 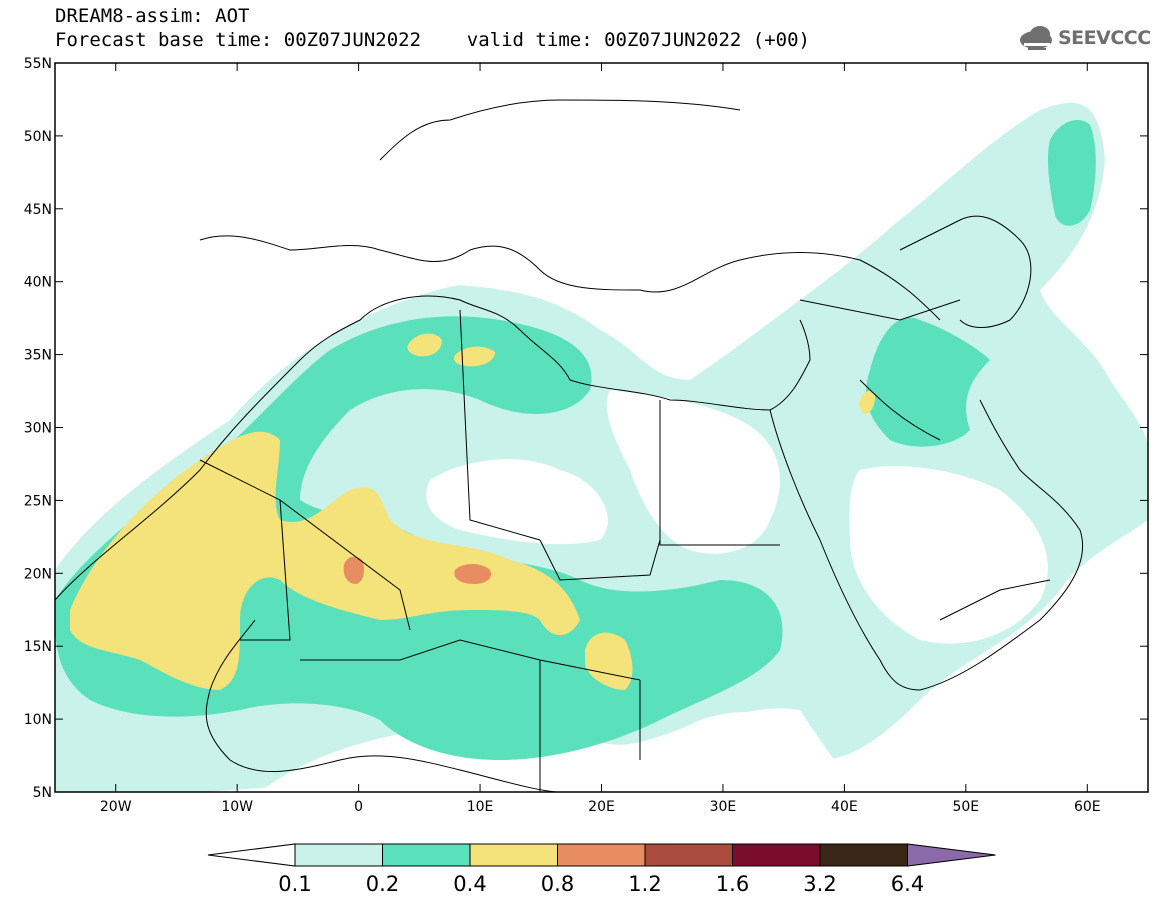 What do you see at coordinates (38, 720) in the screenshot?
I see `lat-tick-label: 10N` at bounding box center [38, 720].